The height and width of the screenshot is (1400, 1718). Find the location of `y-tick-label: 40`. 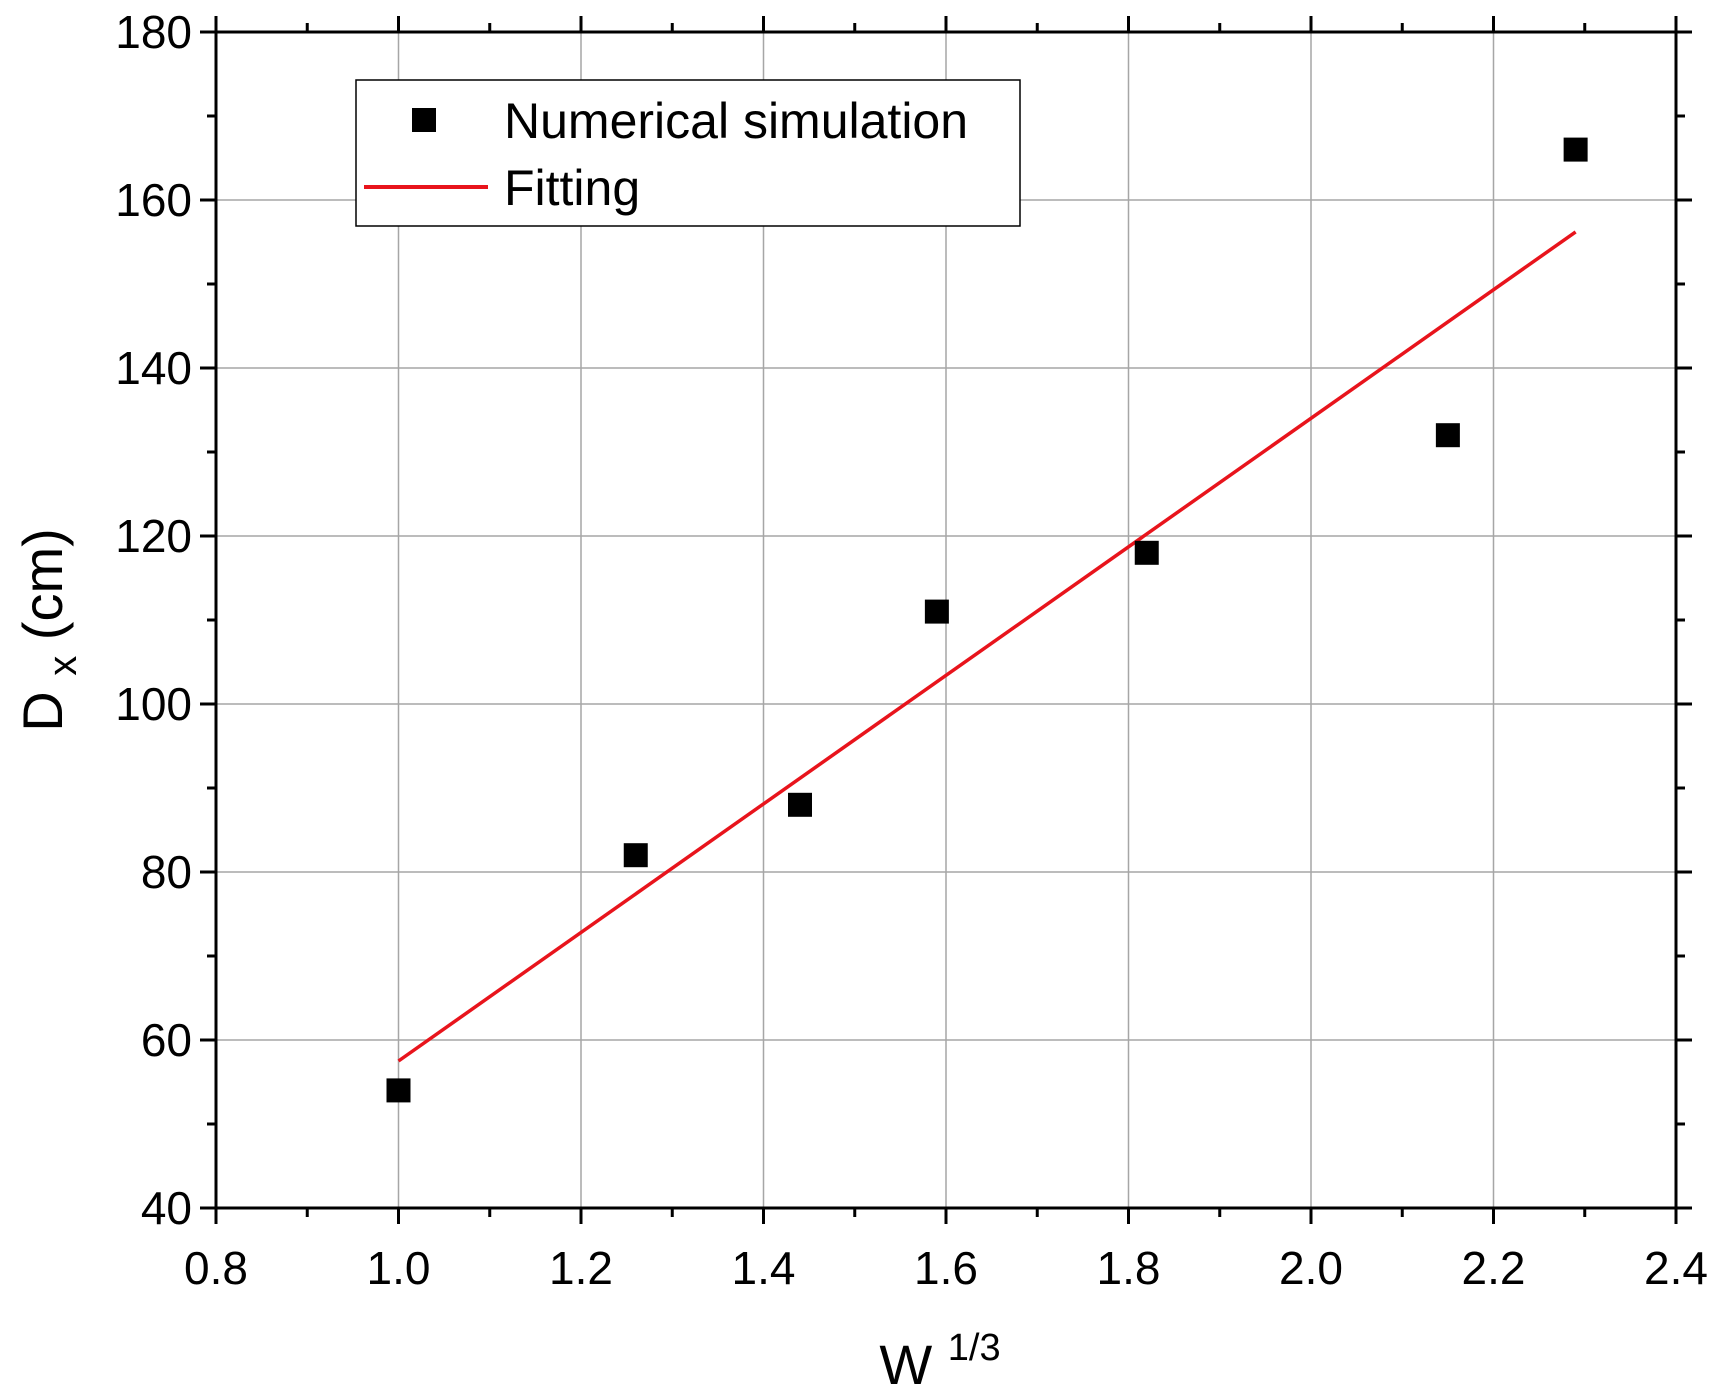

y-tick-label: 40 is located at coordinates (166, 1208).